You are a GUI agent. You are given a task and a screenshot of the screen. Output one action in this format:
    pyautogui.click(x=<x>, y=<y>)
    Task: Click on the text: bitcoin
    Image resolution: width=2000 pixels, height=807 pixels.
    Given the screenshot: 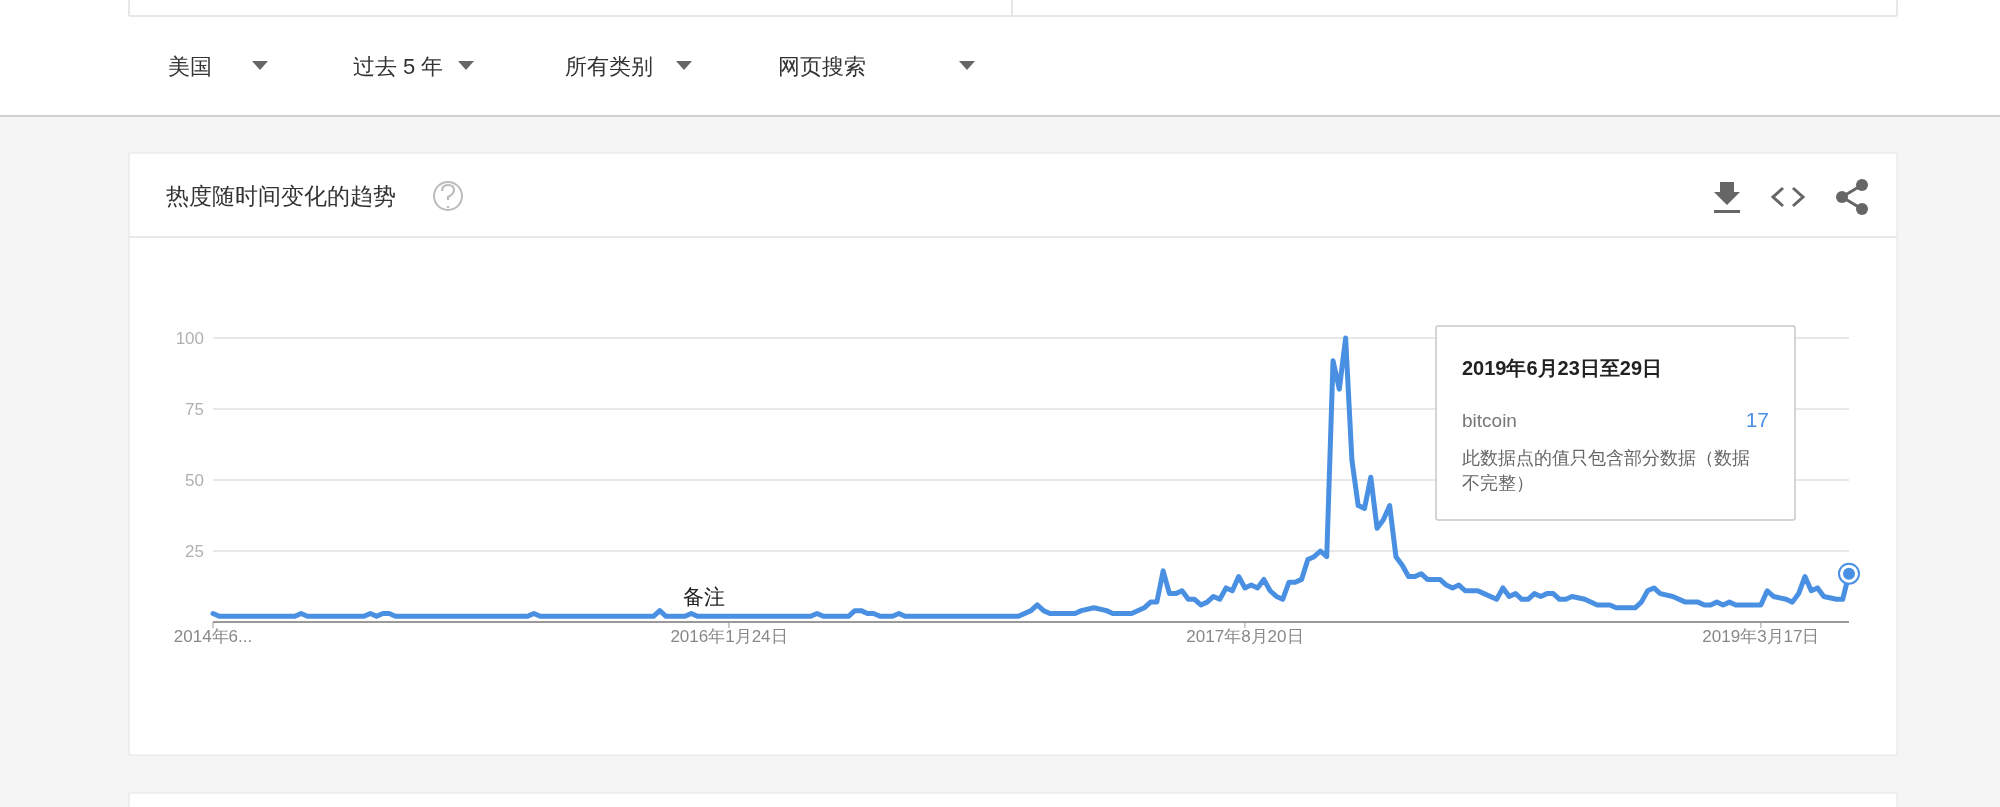 What is the action you would take?
    pyautogui.click(x=1489, y=420)
    